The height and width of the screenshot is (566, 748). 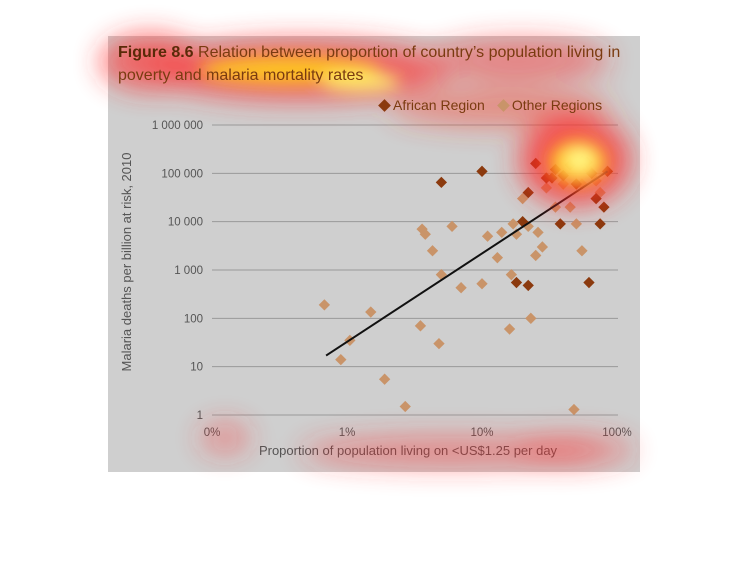 I want to click on figure-number: Figure 8.6, so click(x=156, y=52).